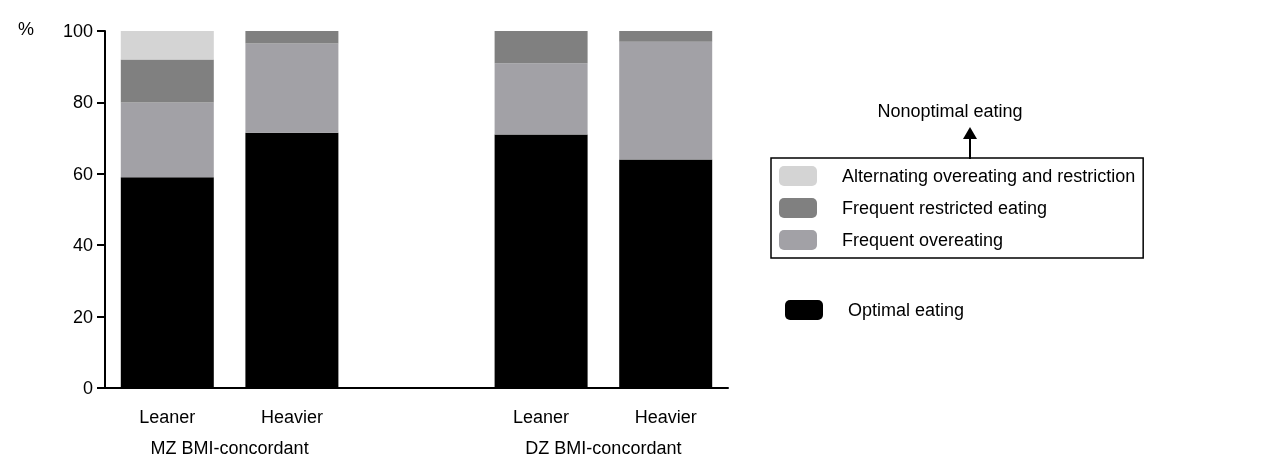  What do you see at coordinates (923, 240) in the screenshot?
I see `legend-label: Frequent overeating` at bounding box center [923, 240].